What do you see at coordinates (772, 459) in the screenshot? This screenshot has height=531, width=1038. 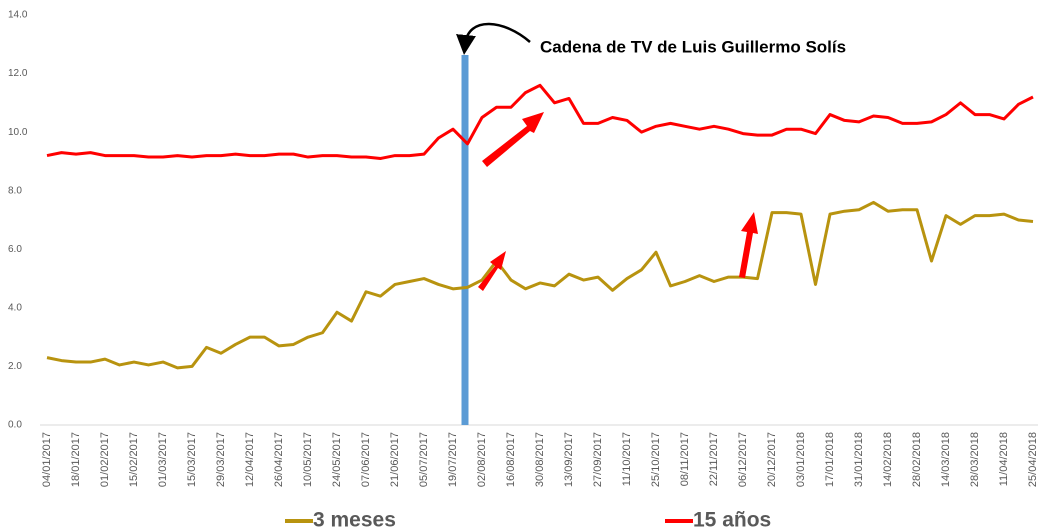 I see `x-tick-label: 20/12/2017` at bounding box center [772, 459].